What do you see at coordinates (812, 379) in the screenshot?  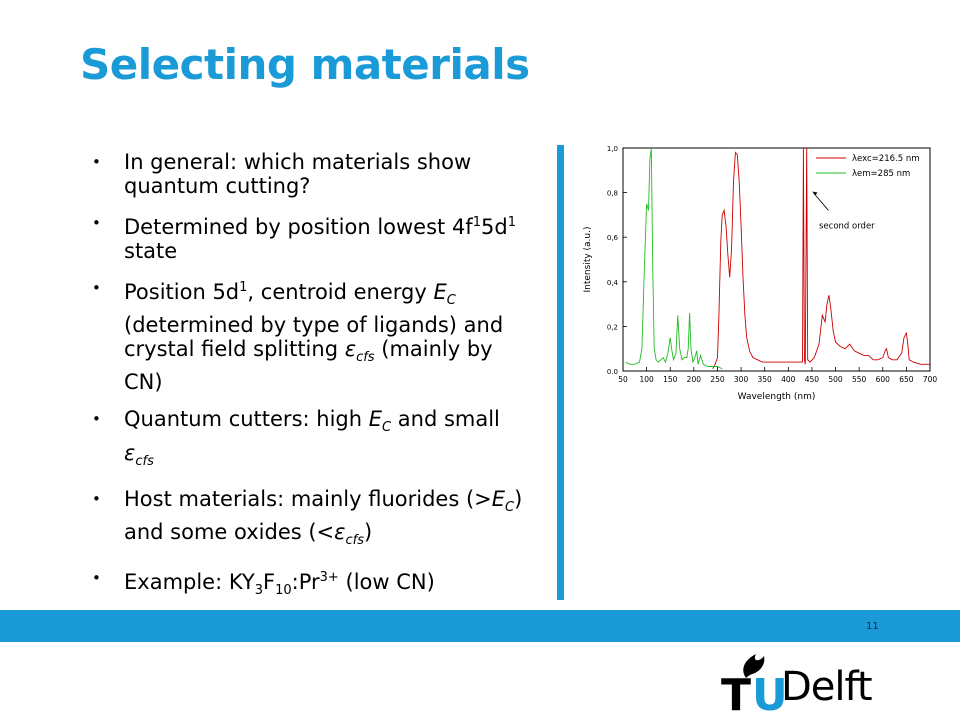 I see `x-tick-label: 450` at bounding box center [812, 379].